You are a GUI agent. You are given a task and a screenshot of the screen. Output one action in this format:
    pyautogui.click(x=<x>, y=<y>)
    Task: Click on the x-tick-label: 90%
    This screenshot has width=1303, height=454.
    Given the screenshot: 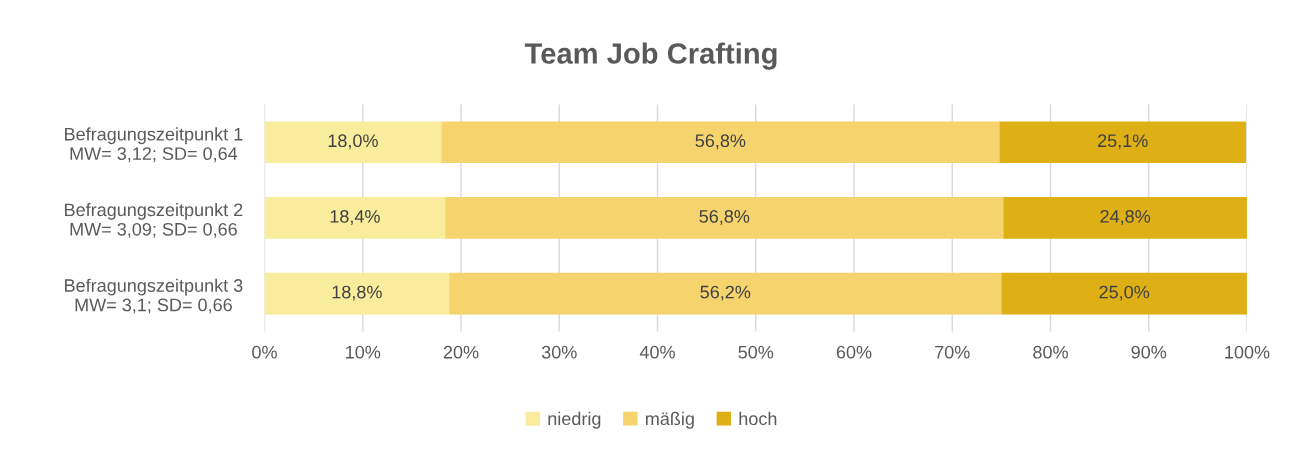 What is the action you would take?
    pyautogui.click(x=1149, y=352)
    